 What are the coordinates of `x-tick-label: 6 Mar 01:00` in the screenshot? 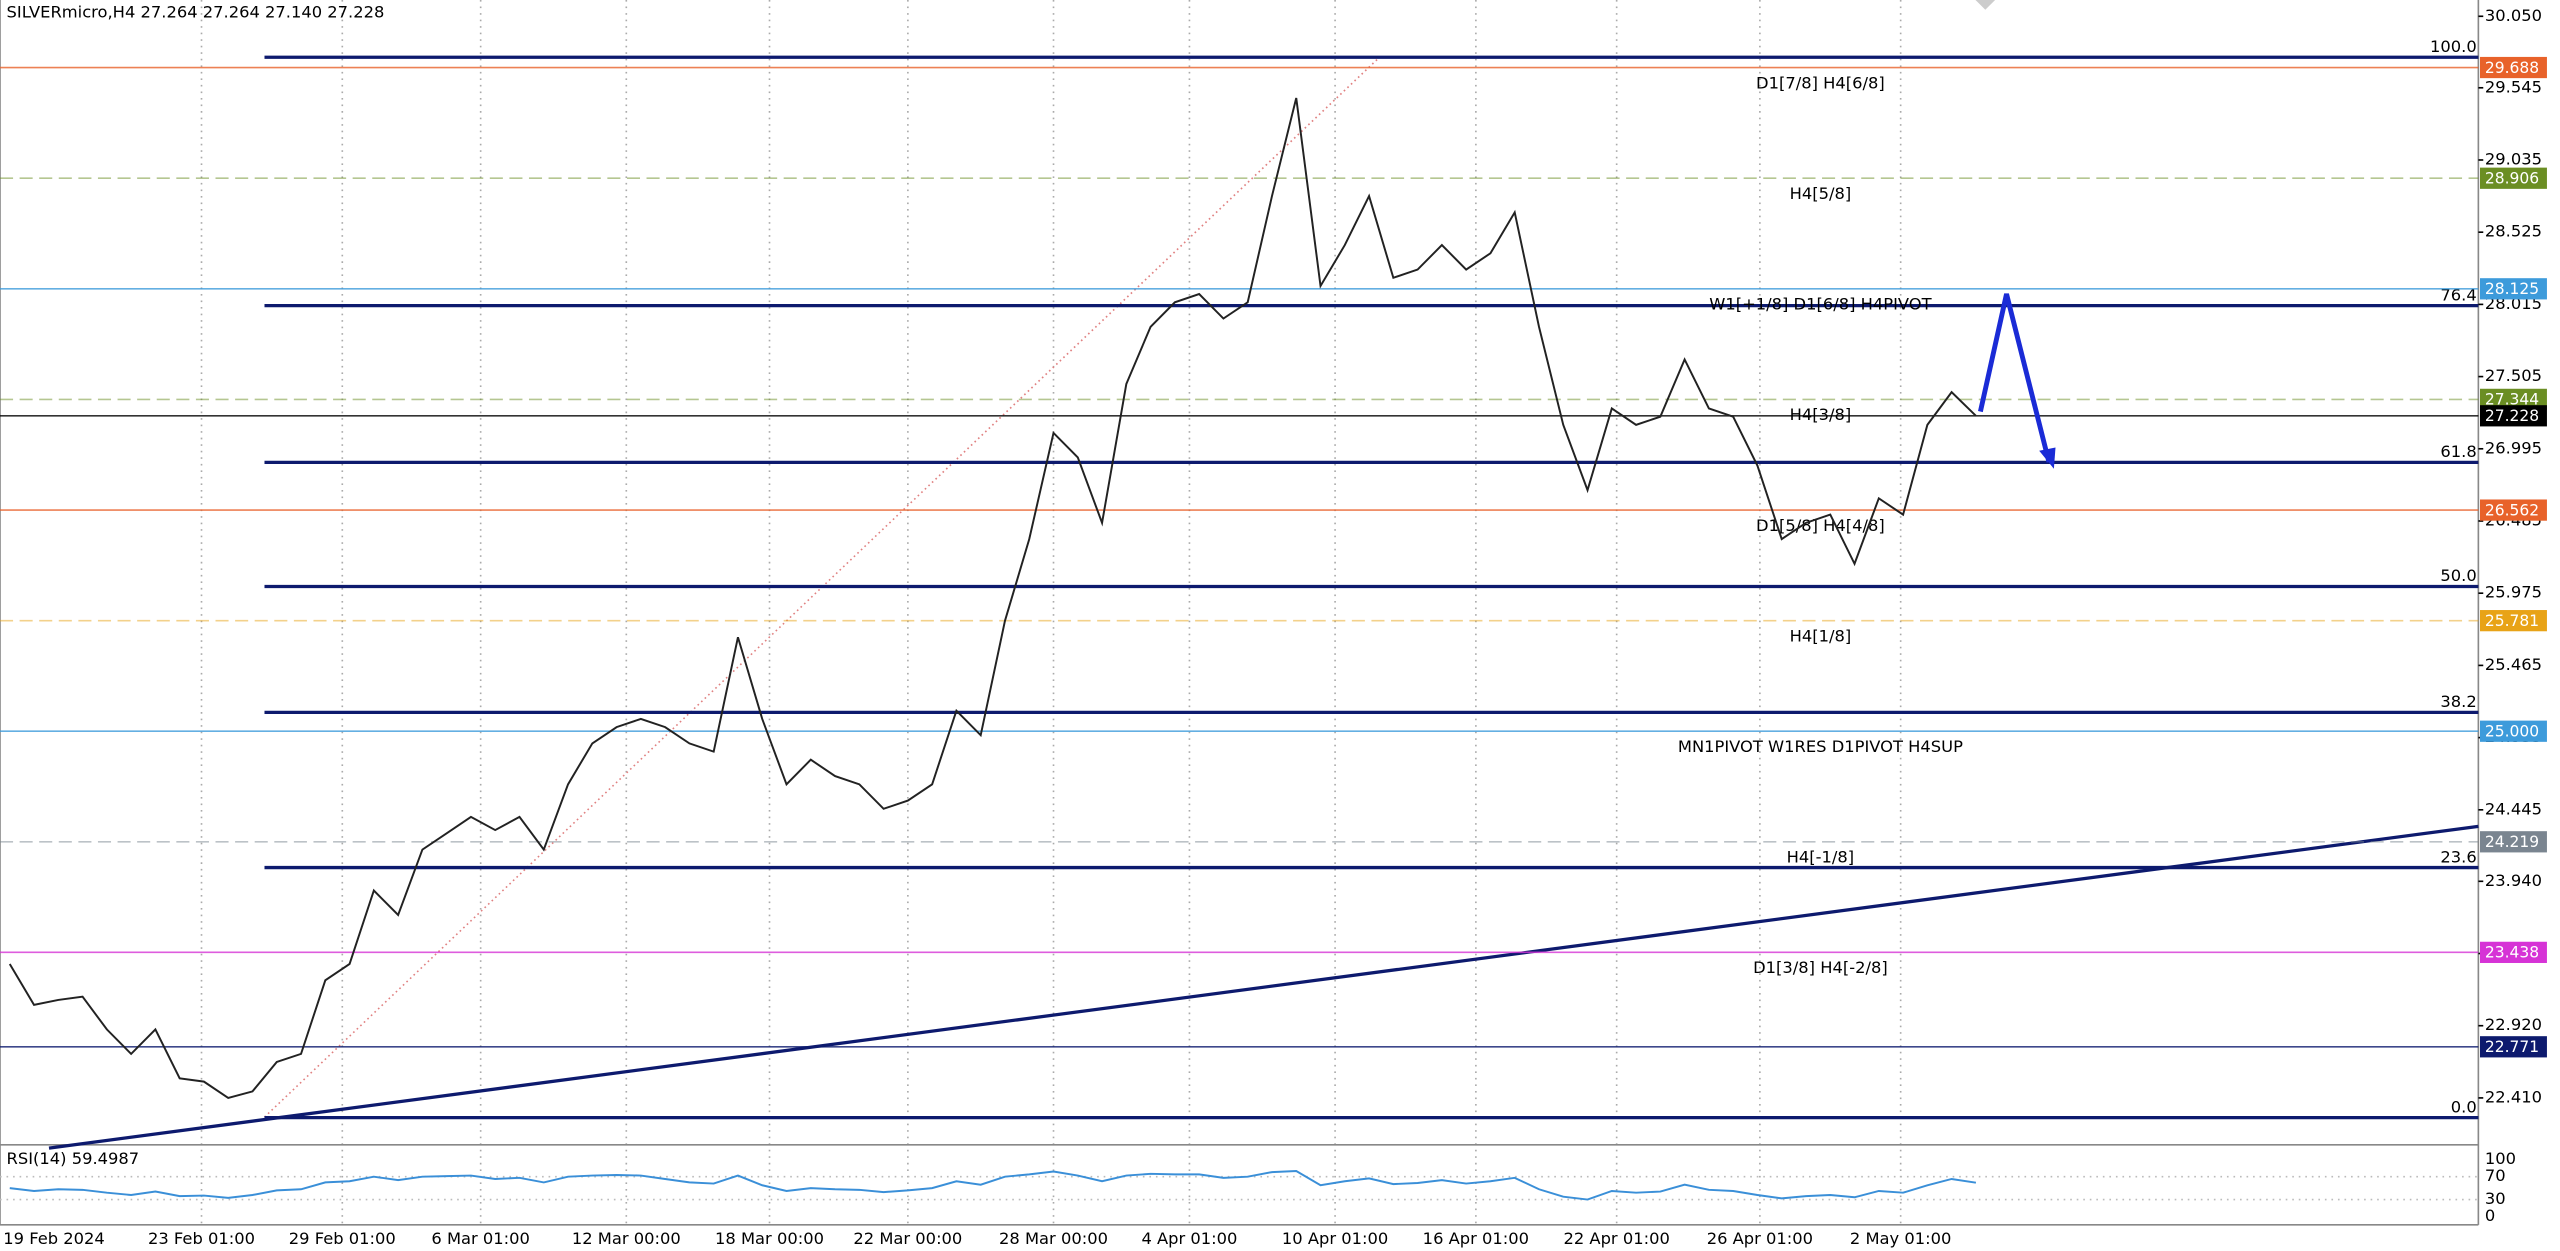 It's located at (480, 1238).